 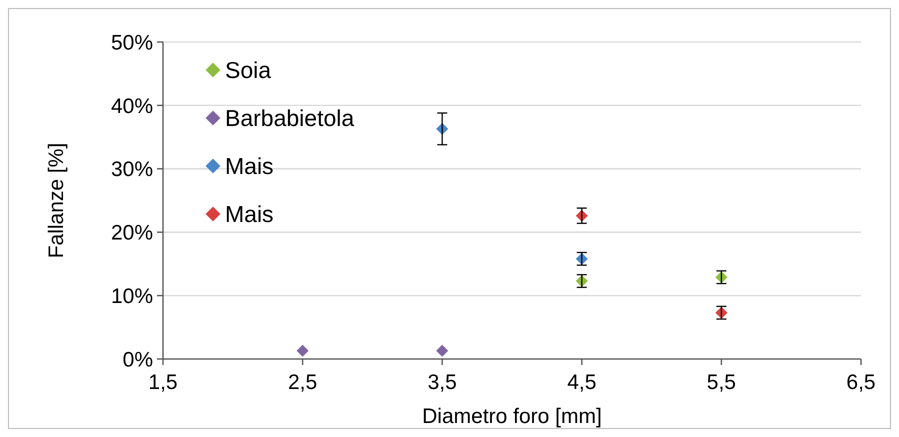 I want to click on x-tick-label: 5,5, so click(x=721, y=382).